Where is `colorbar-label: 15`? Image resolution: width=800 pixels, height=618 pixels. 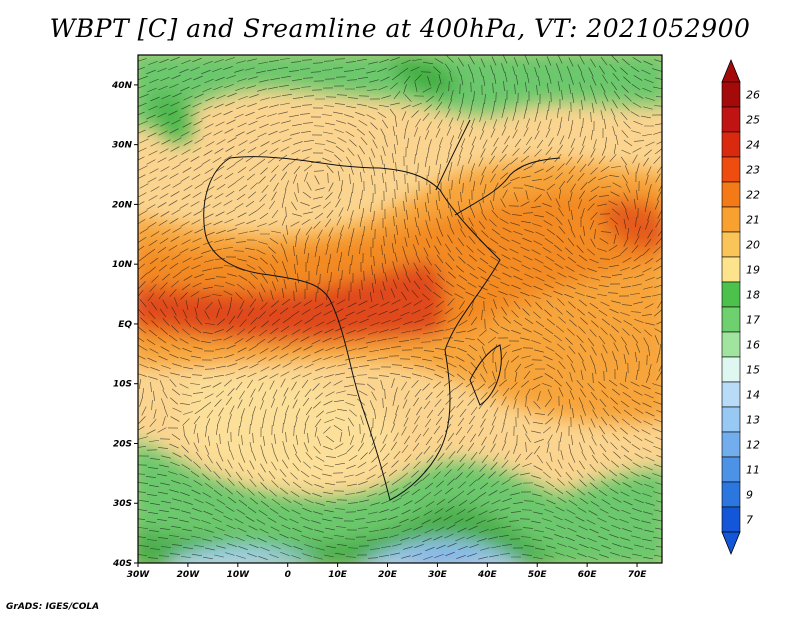
colorbar-label: 15 is located at coordinates (753, 370).